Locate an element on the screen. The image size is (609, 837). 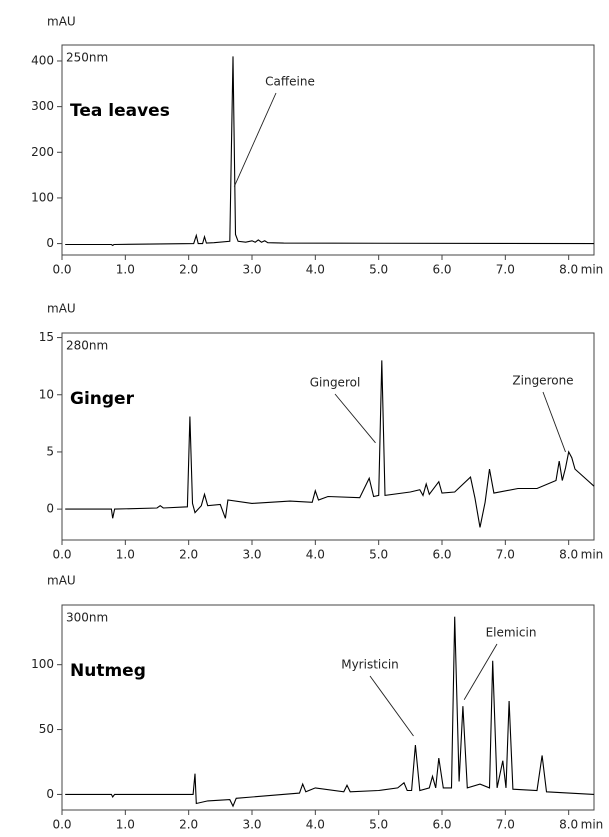
wavelength-label: 280nm is located at coordinates (87, 346).